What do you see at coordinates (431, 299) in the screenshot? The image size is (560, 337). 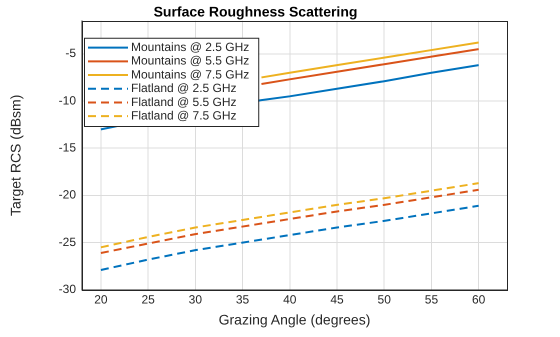 I see `x-tick-label: 55` at bounding box center [431, 299].